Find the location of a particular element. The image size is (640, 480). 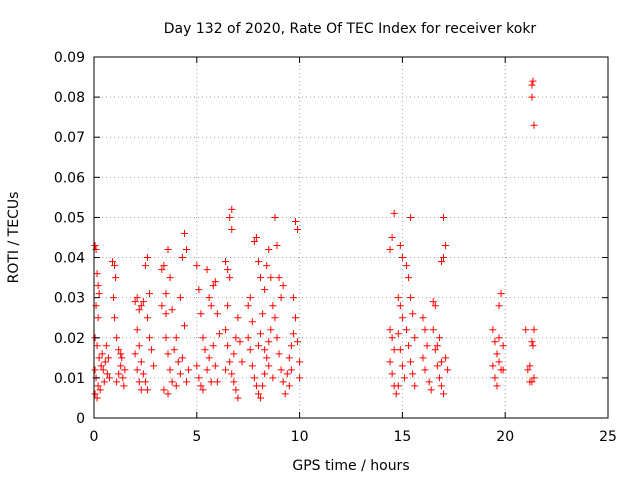

y-tick-label: 0.05 is located at coordinates (69, 218).